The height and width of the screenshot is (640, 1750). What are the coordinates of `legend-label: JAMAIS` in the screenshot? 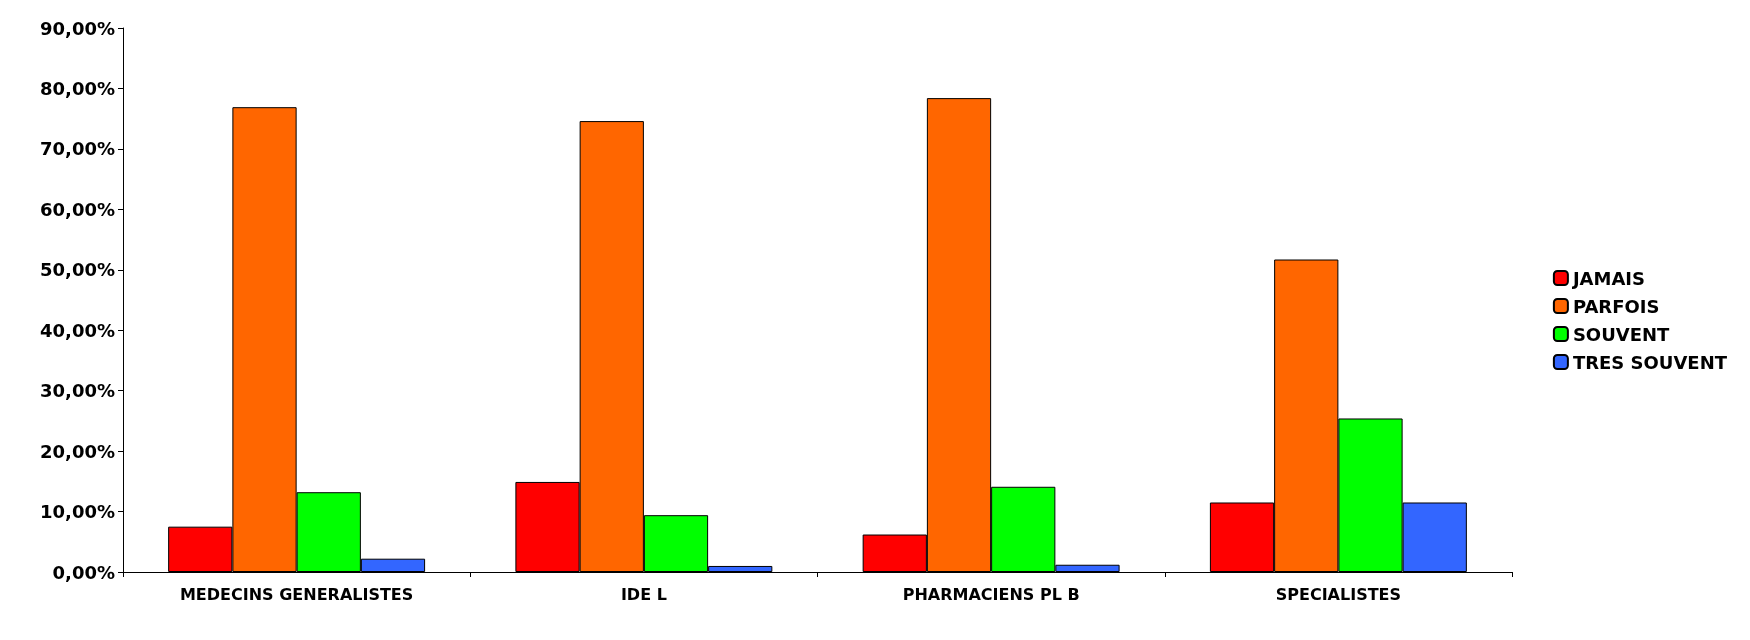 It's located at (1608, 278).